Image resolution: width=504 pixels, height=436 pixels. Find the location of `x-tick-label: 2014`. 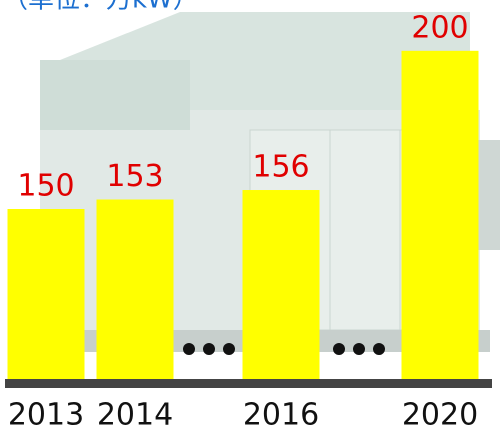

x-tick-label: 2014 is located at coordinates (135, 415).